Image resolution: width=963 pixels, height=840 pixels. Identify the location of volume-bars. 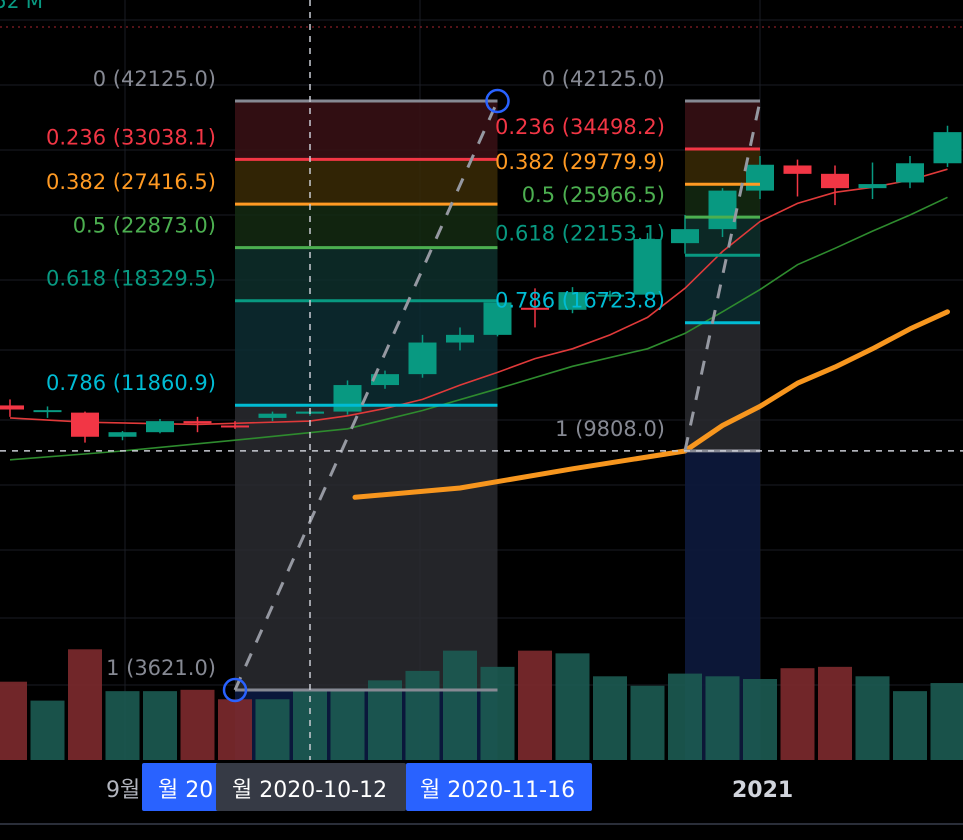
(481, 704).